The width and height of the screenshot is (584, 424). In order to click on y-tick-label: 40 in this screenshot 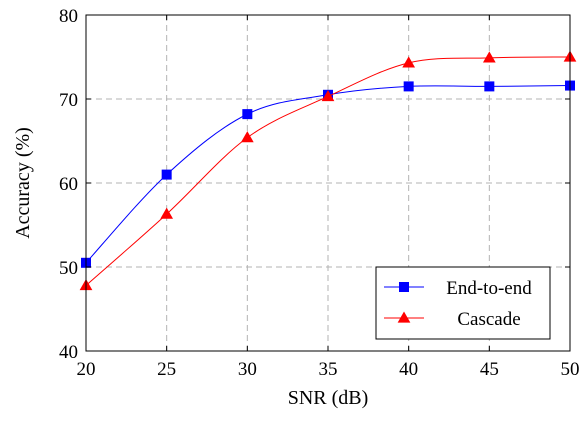, I will do `click(68, 352)`.